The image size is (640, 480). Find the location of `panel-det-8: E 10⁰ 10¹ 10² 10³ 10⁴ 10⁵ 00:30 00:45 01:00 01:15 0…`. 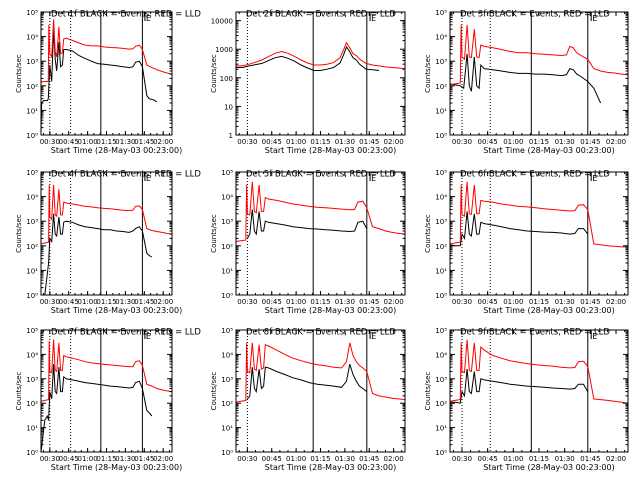

panel-det-8: E 10⁰ 10¹ 10² 10³ 10⁴ 10⁵ 00:30 00:45 01:00 01:15 0… is located at coordinates (308, 399).